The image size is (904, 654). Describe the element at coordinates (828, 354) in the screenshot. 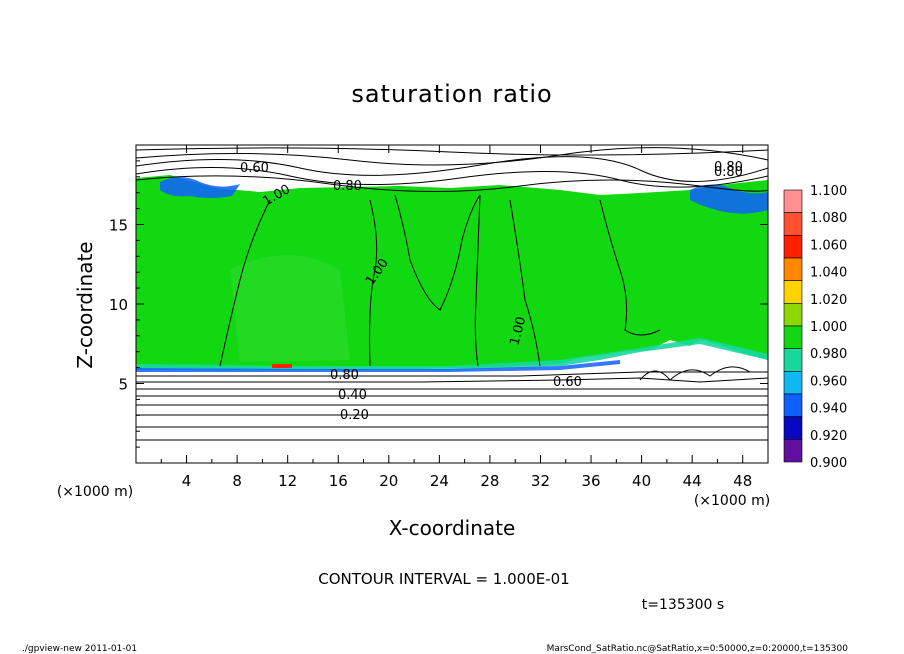

I see `colorbar-label: 0.980` at that location.